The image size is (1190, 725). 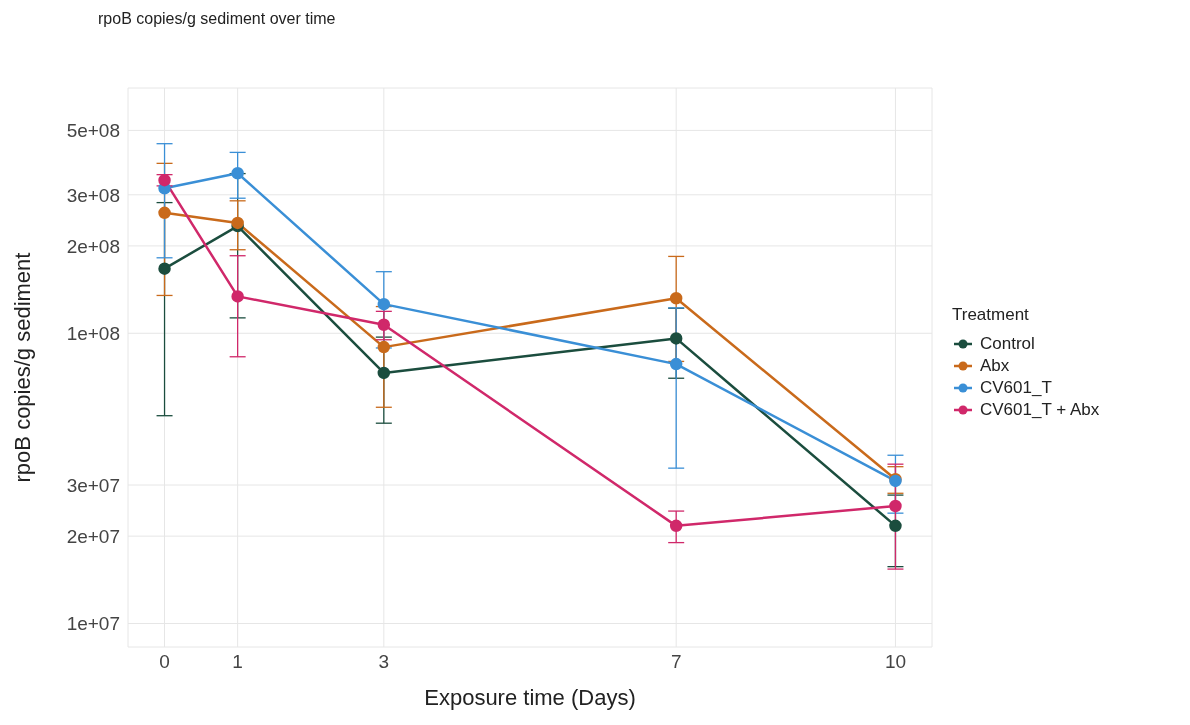 What do you see at coordinates (93, 485) in the screenshot?
I see `y-tick-label: 3e+07` at bounding box center [93, 485].